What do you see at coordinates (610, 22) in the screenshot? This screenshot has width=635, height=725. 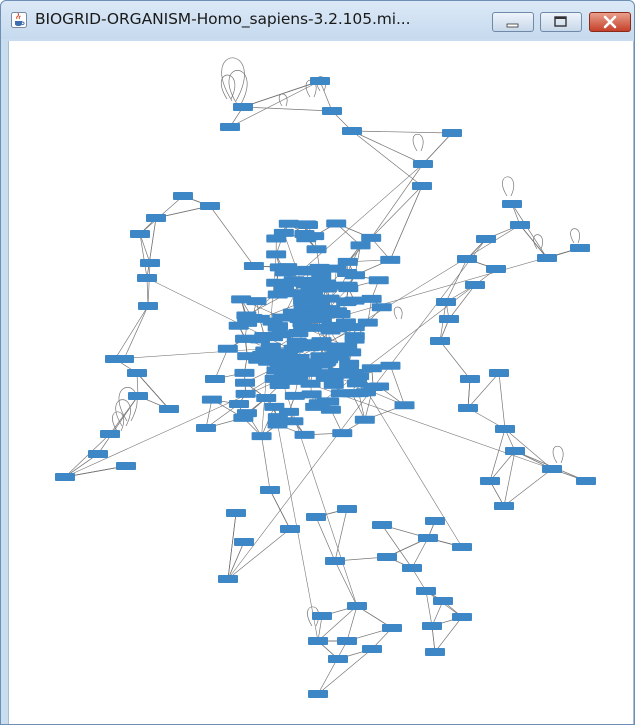 I see `close-button` at bounding box center [610, 22].